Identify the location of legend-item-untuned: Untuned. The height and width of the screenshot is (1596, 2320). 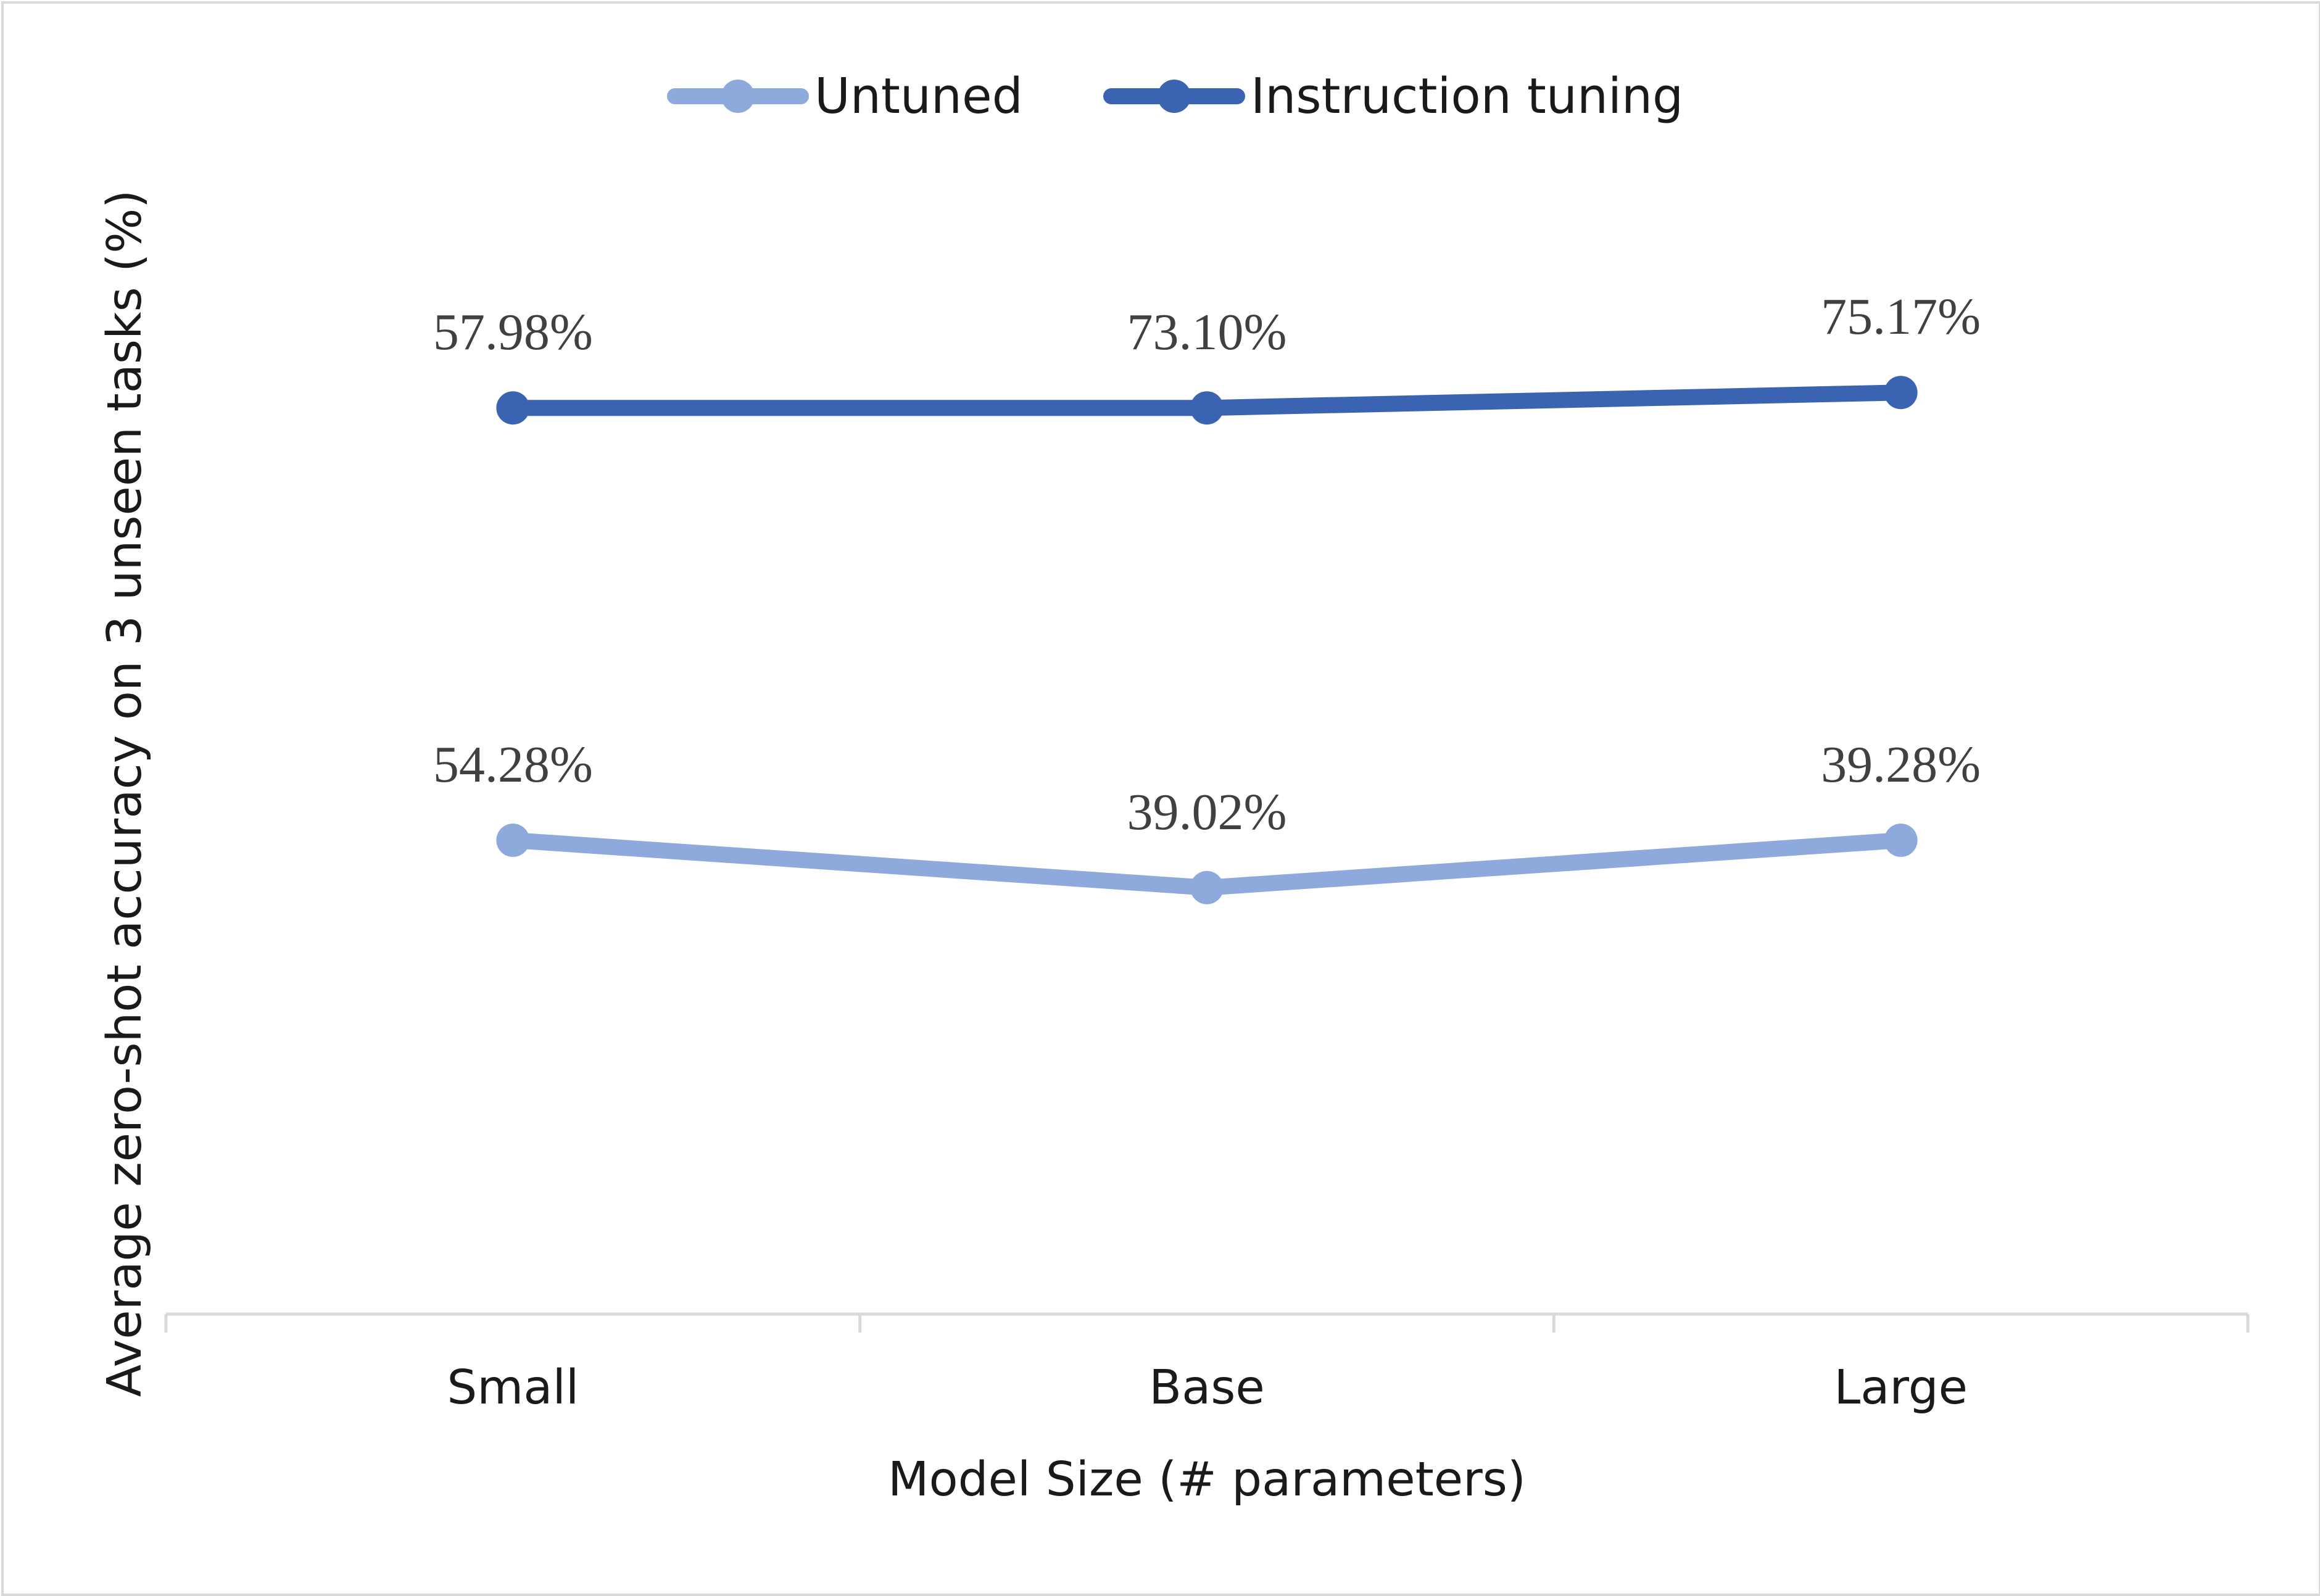
(845, 96).